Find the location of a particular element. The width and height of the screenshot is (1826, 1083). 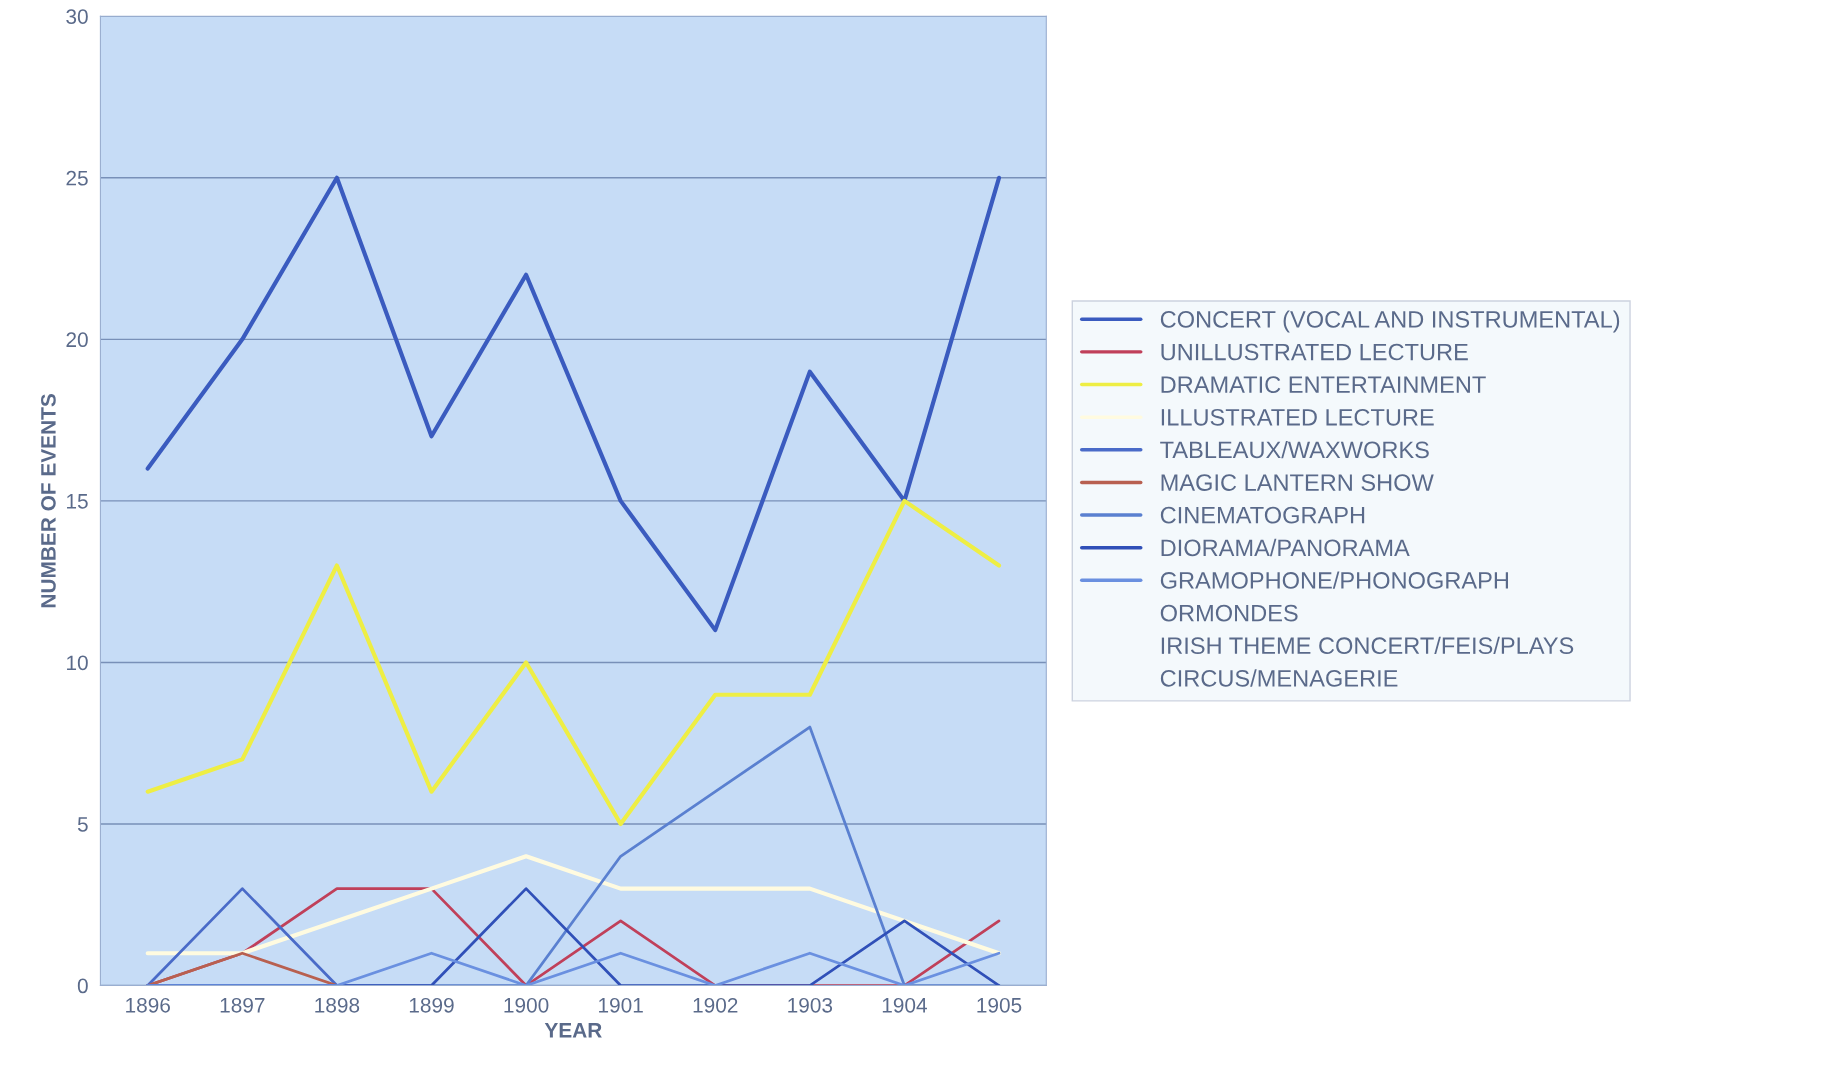

legend-label: GRAMOPHONE/PHONOGRAPH is located at coordinates (1334, 580).